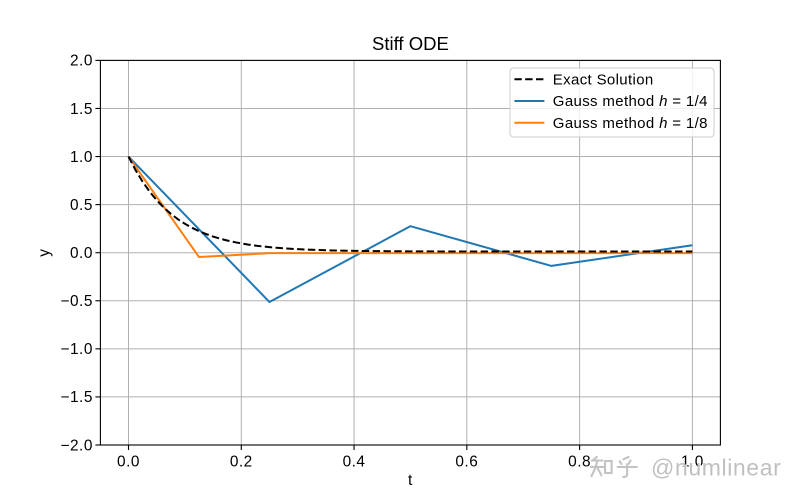 The image size is (800, 500). Describe the element at coordinates (410, 480) in the screenshot. I see `svg-text: t` at that location.